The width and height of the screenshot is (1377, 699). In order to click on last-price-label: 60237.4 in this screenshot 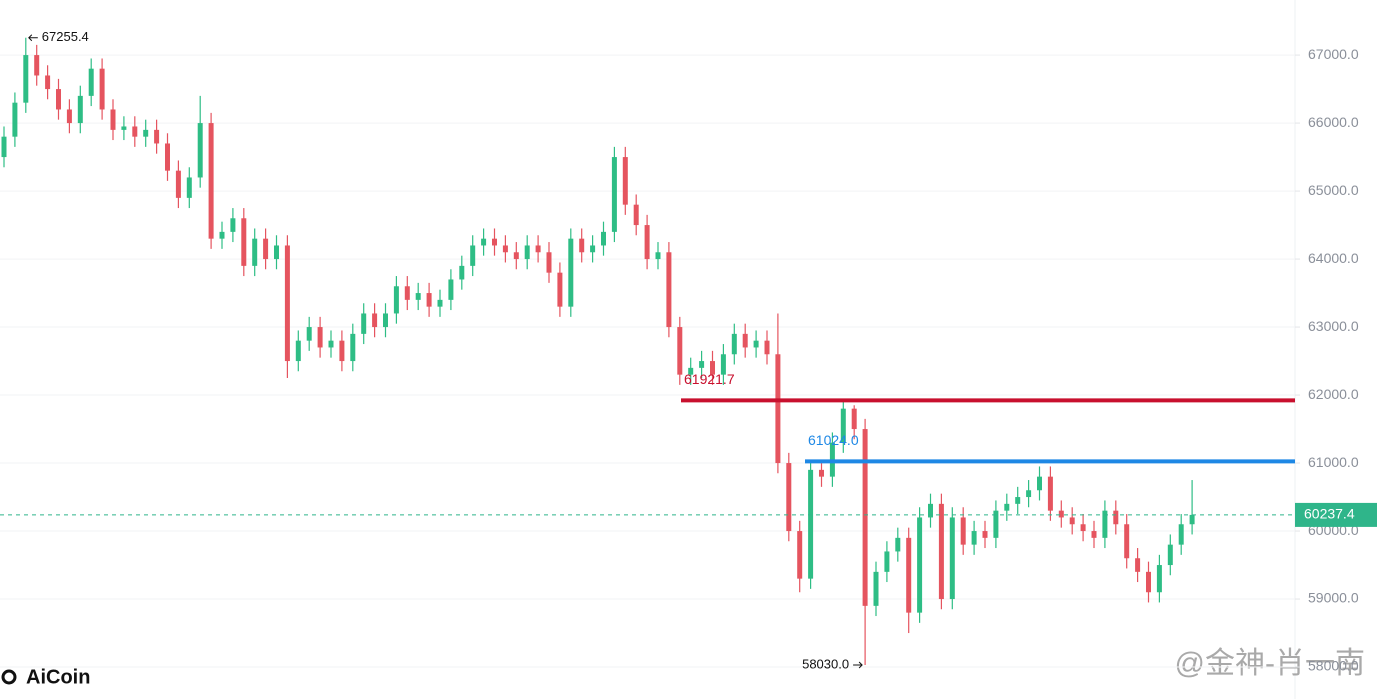, I will do `click(1329, 514)`.